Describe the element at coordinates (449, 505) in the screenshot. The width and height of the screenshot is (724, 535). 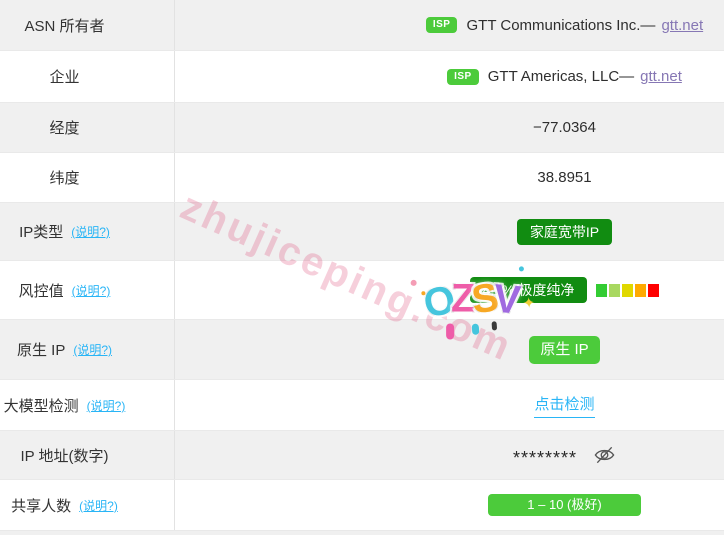
I see `row-value-cell: 1 – 10 (极好)` at that location.